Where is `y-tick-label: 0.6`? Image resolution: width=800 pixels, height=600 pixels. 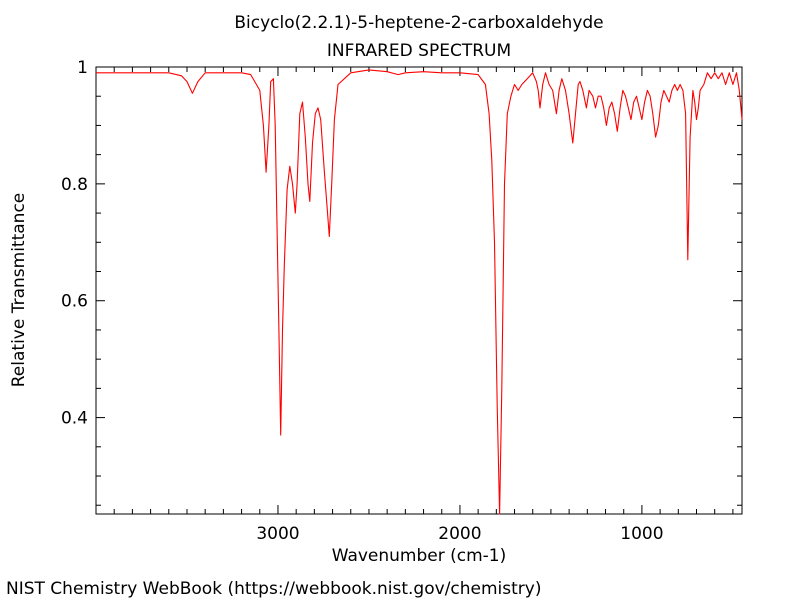
y-tick-label: 0.6 is located at coordinates (74, 302).